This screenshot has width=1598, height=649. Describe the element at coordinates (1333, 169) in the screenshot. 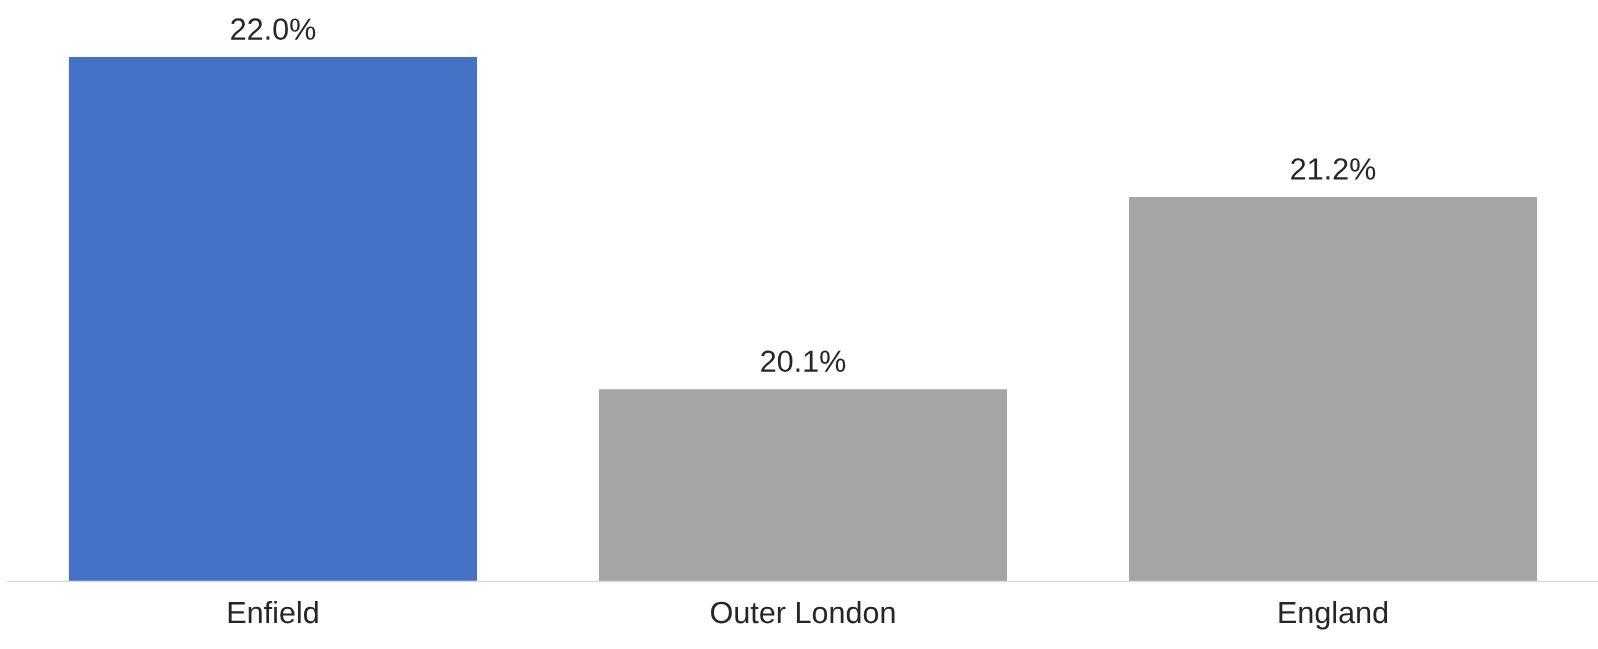

I see `data-label: 21.2%` at that location.